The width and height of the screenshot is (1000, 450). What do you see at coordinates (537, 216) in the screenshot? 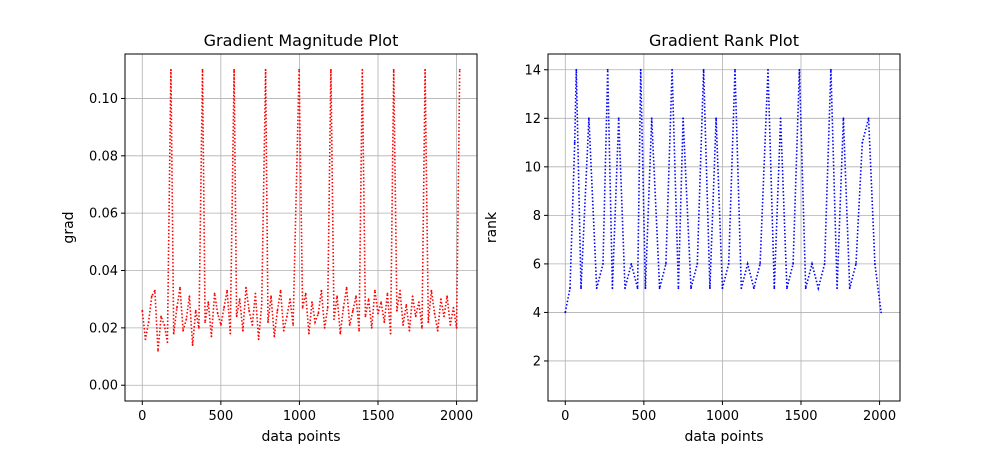
I see `y-tick-label: 8` at bounding box center [537, 216].